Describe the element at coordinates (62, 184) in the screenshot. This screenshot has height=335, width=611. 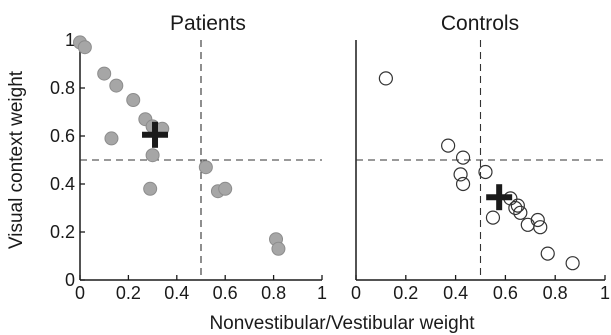
I see `y-tick-label: 0.4` at that location.